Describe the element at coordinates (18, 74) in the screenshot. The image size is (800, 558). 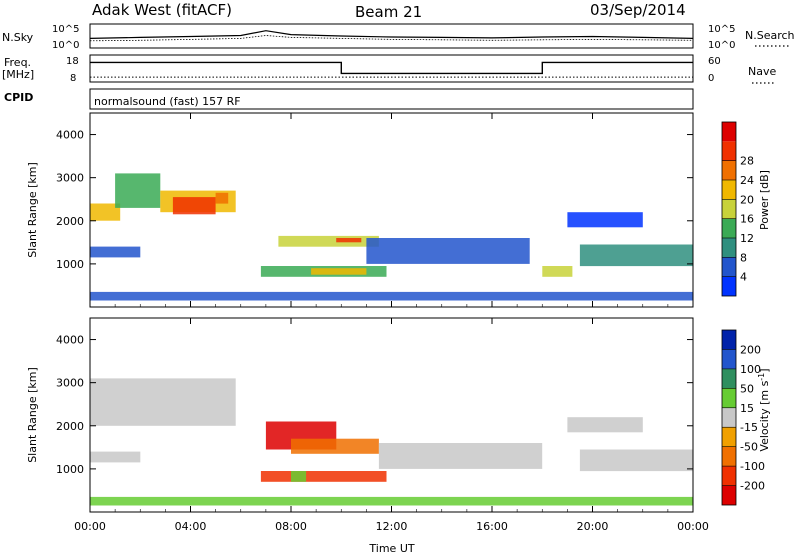
I see `freq-label-line2: [MHz]` at that location.